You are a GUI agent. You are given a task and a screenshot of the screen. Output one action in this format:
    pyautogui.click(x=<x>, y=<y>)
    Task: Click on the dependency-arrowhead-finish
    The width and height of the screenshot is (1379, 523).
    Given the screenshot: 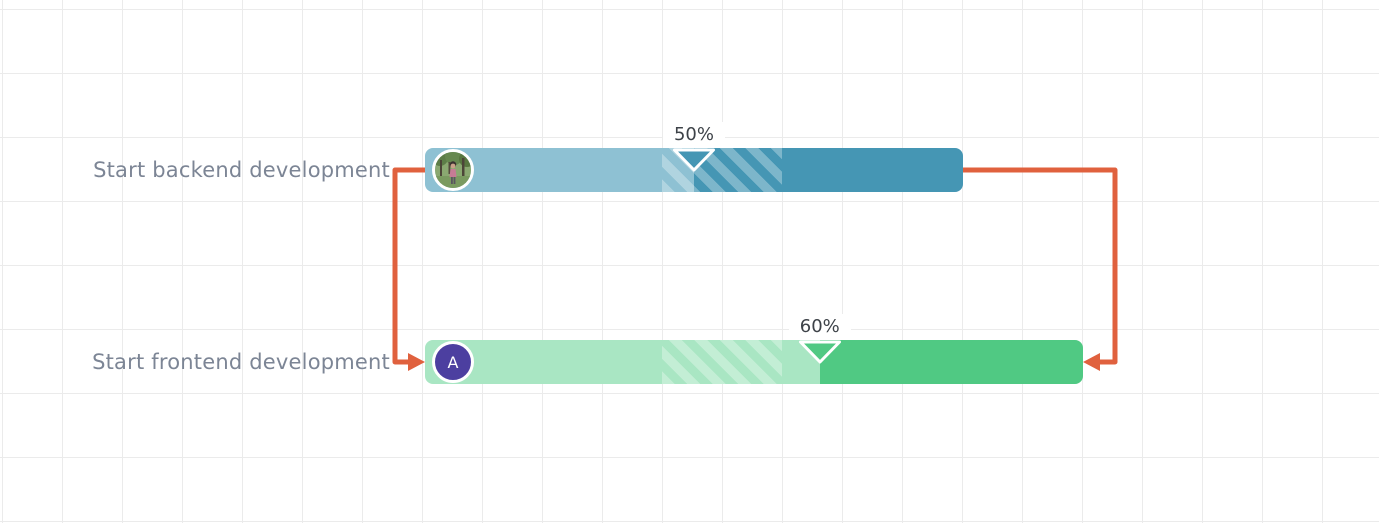 What is the action you would take?
    pyautogui.click(x=1091, y=362)
    